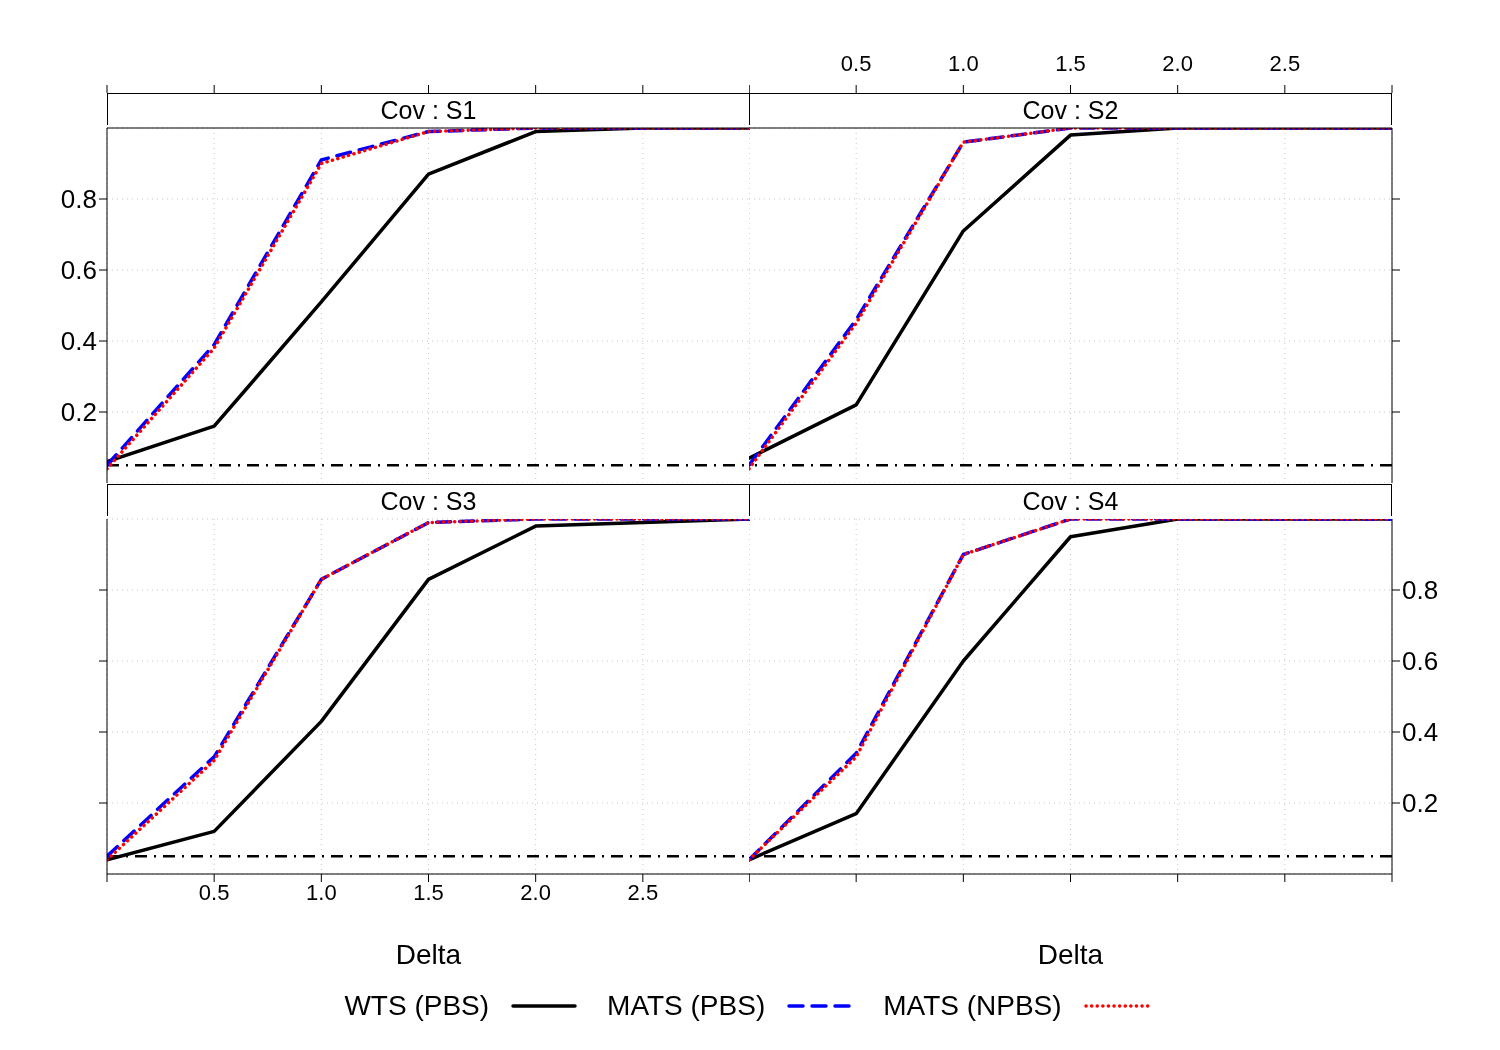 Image resolution: width=1500 pixels, height=1050 pixels. I want to click on chart-title: Cov : S1, so click(428, 109).